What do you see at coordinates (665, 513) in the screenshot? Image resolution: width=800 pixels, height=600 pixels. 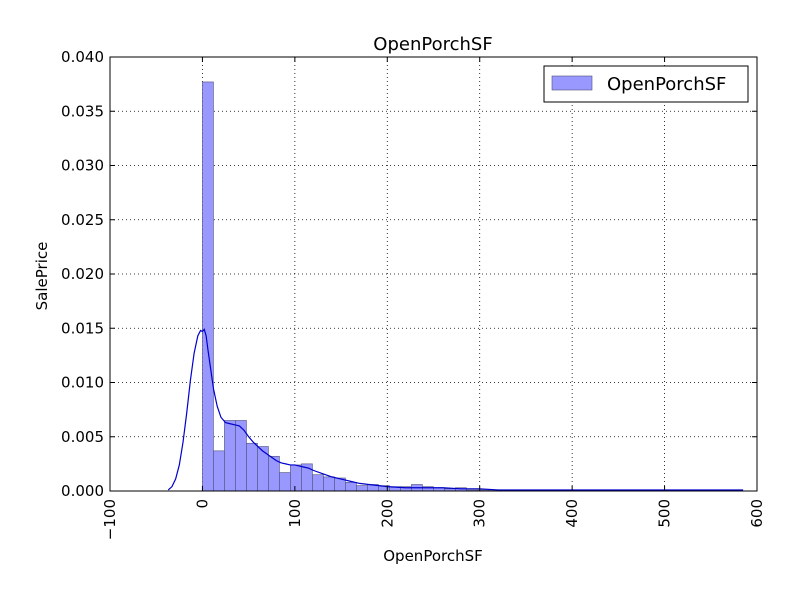 I see `x-tick-label: 500` at bounding box center [665, 513].